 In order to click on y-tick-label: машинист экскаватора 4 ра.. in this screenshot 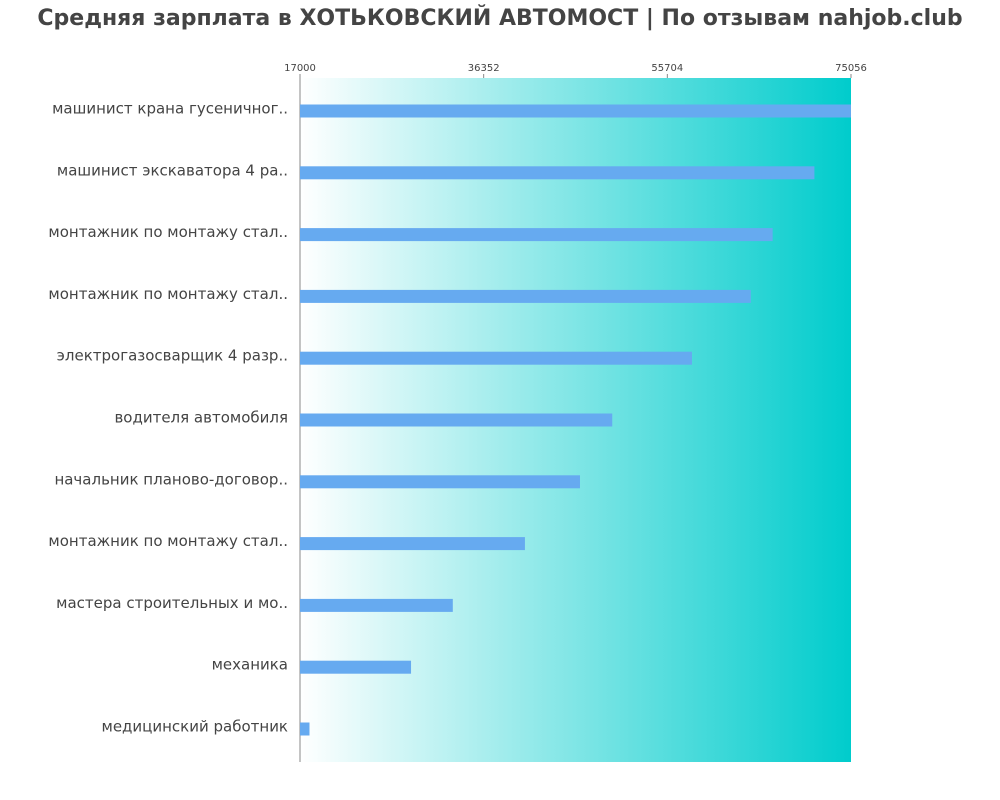, I will do `click(172, 170)`.